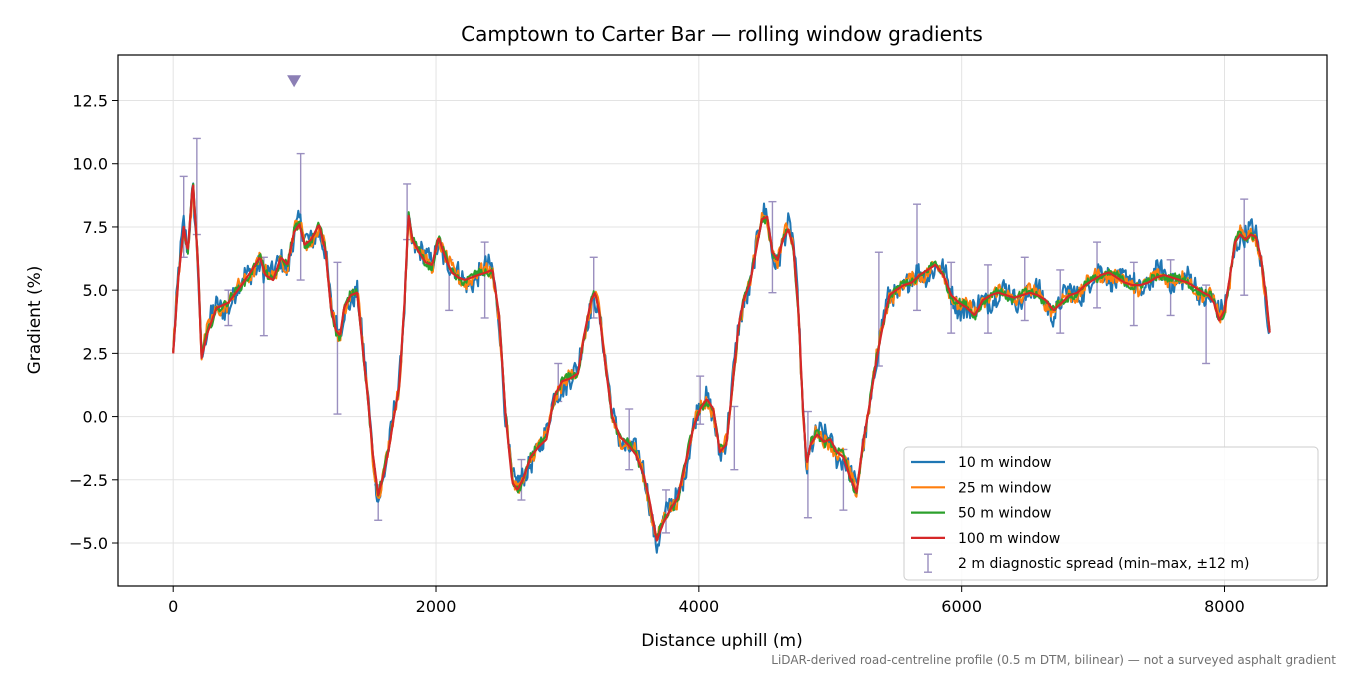 This screenshot has height=675, width=1350. I want to click on legend-label: 25 m window, so click(1004, 488).